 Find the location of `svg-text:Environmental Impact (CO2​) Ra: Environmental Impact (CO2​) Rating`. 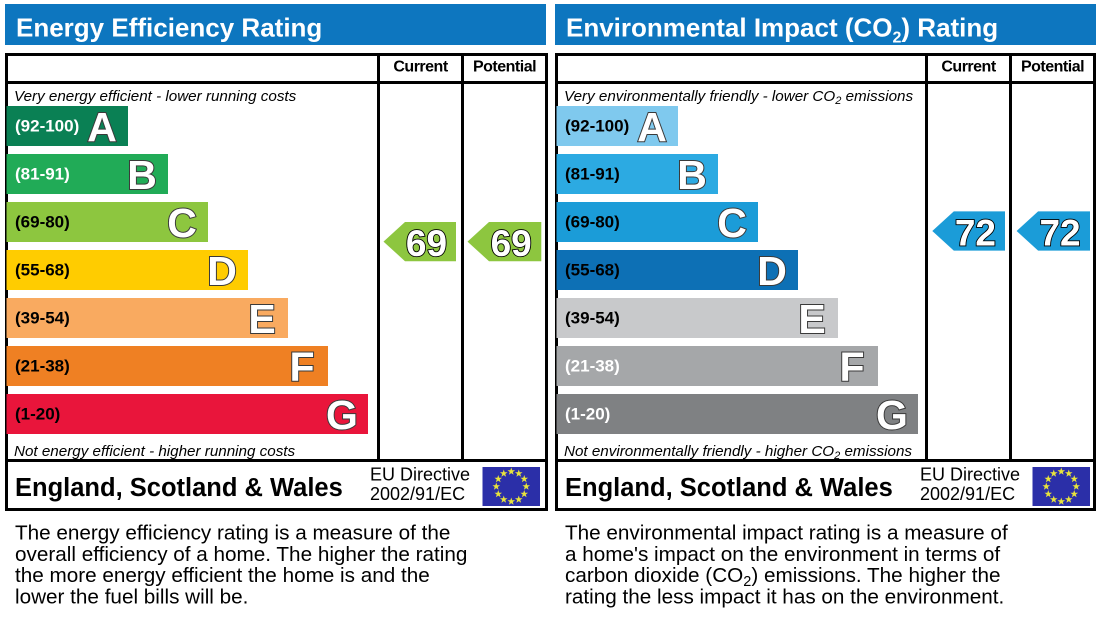

svg-text:Environmental Impact (CO2​) Ra: Environmental Impact (CO2​) Rating is located at coordinates (782, 30).